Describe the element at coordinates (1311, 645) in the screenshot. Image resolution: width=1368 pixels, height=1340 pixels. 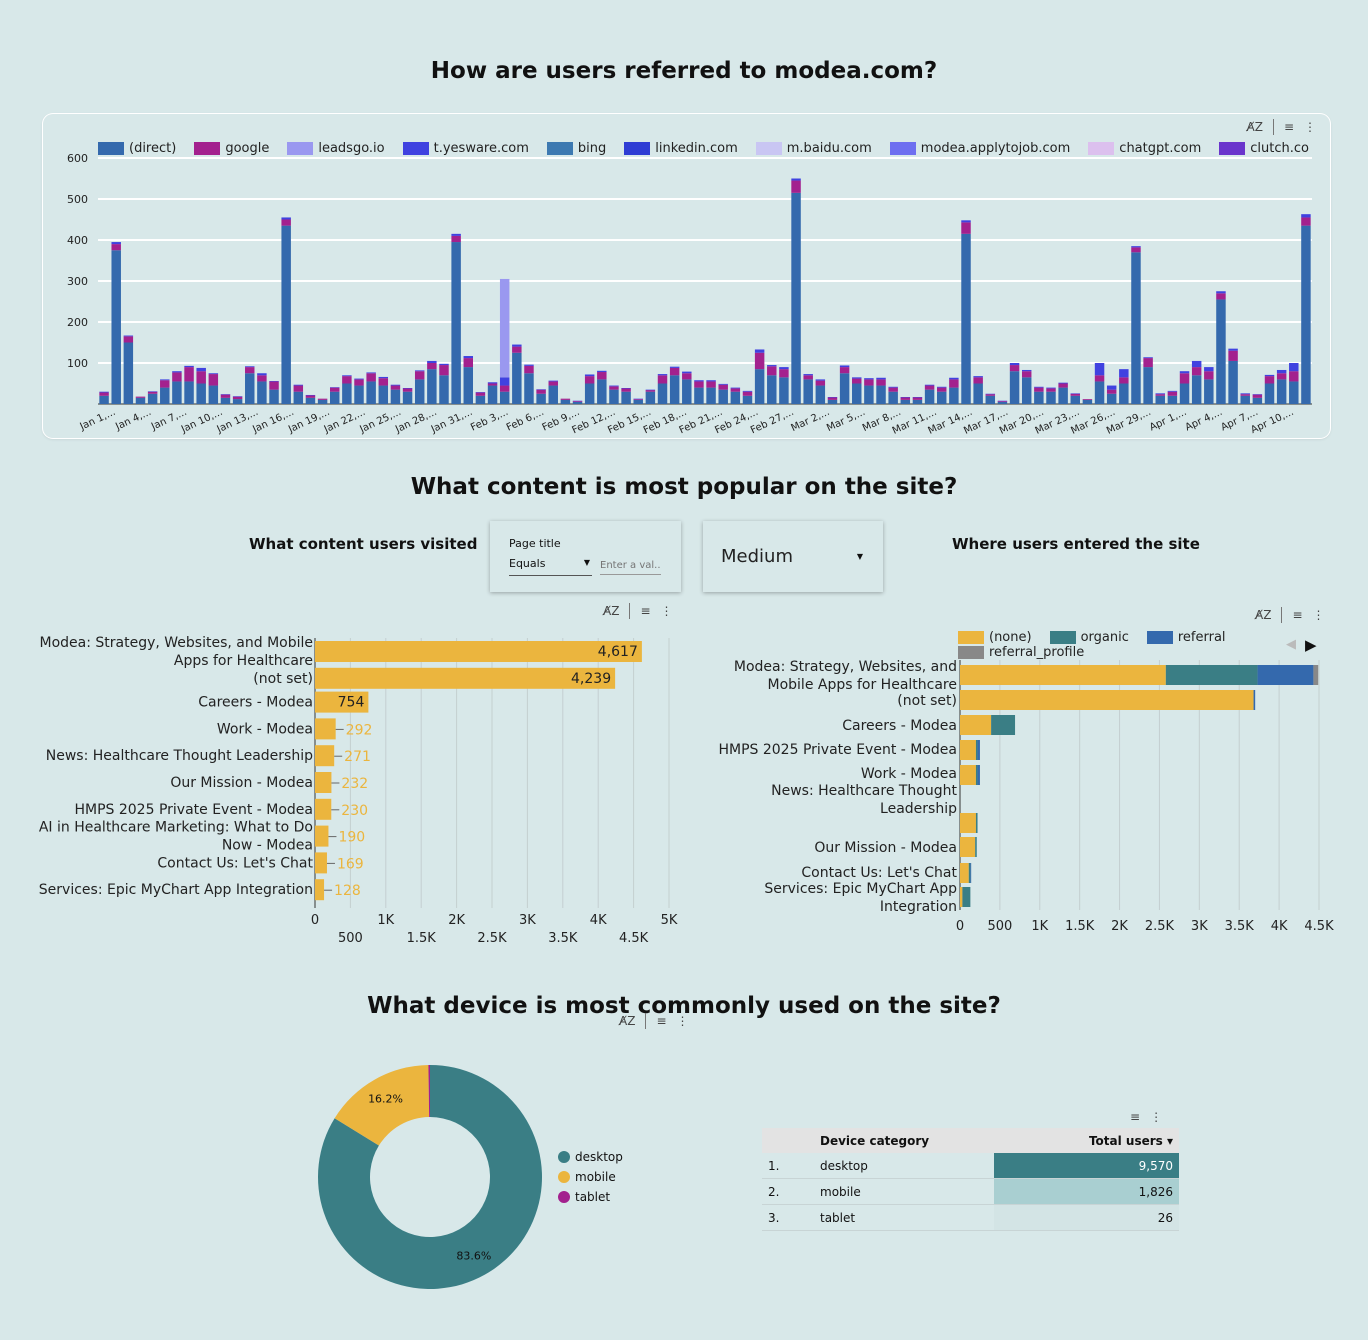
I see `legend-next-icon: ▶` at that location.